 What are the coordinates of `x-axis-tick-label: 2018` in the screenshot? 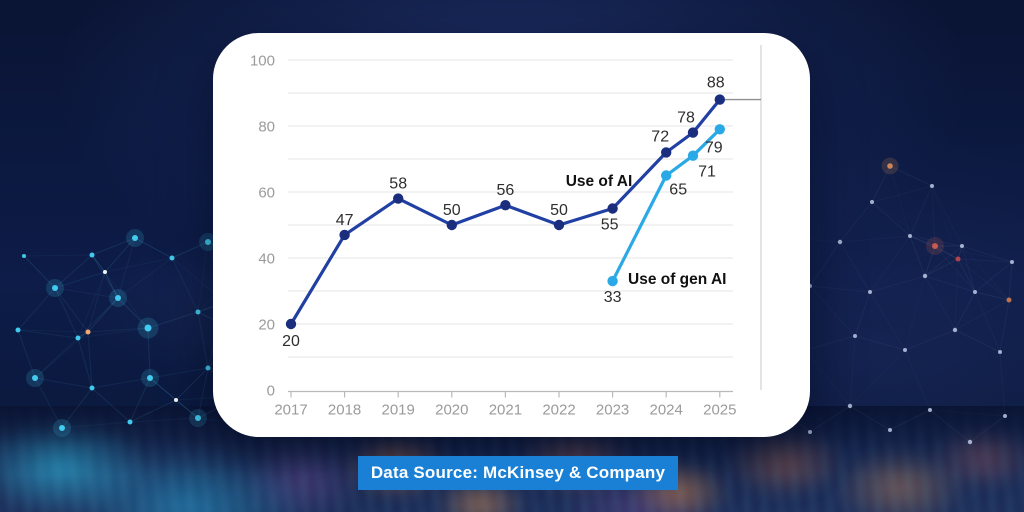 It's located at (344, 410).